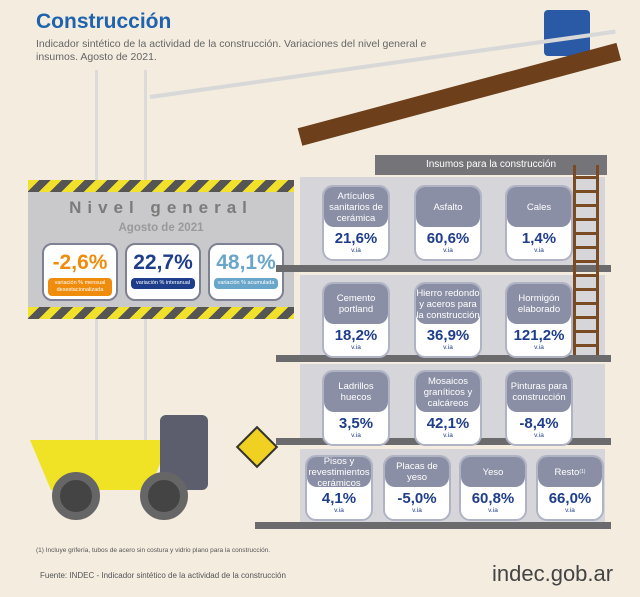 The width and height of the screenshot is (640, 597). Describe the element at coordinates (491, 165) in the screenshot. I see `insumos-header: Insumos para la construcción` at that location.